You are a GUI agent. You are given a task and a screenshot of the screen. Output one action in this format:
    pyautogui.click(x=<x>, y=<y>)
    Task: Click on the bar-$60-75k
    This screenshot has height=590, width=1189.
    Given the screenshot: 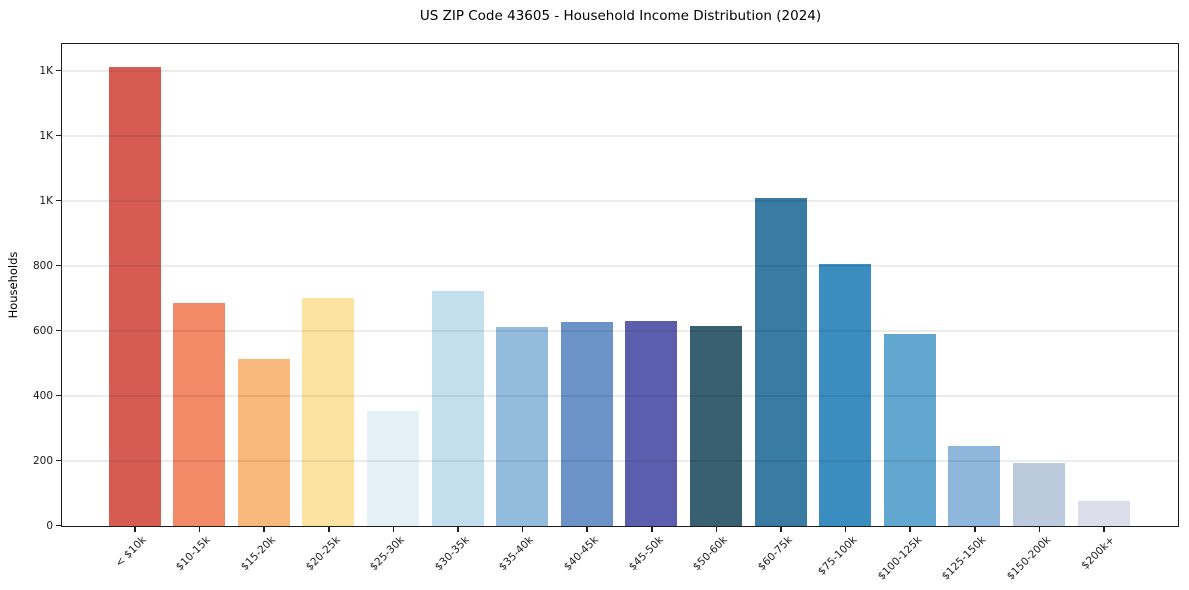 What is the action you would take?
    pyautogui.click(x=780, y=361)
    